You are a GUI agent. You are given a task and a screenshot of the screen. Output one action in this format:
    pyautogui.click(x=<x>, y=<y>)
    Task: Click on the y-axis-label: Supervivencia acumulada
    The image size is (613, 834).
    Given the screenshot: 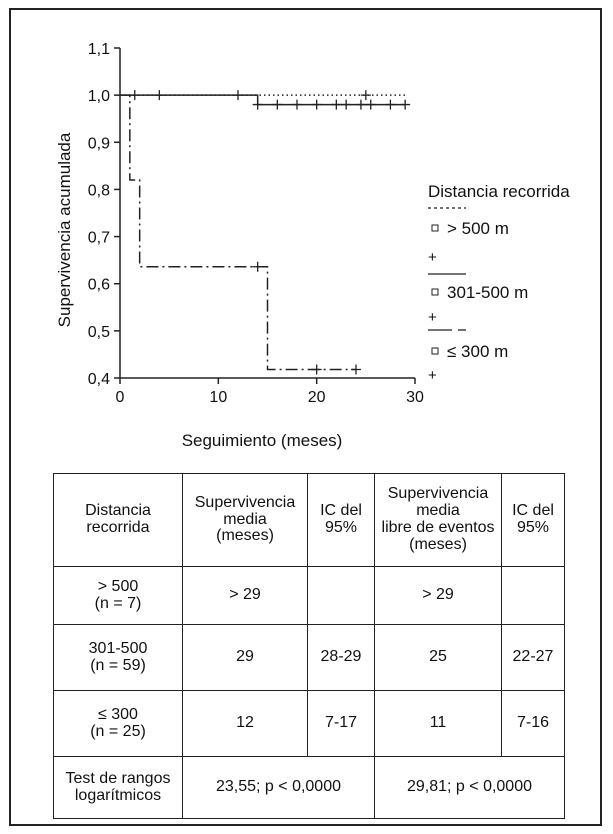 What is the action you would take?
    pyautogui.click(x=64, y=229)
    